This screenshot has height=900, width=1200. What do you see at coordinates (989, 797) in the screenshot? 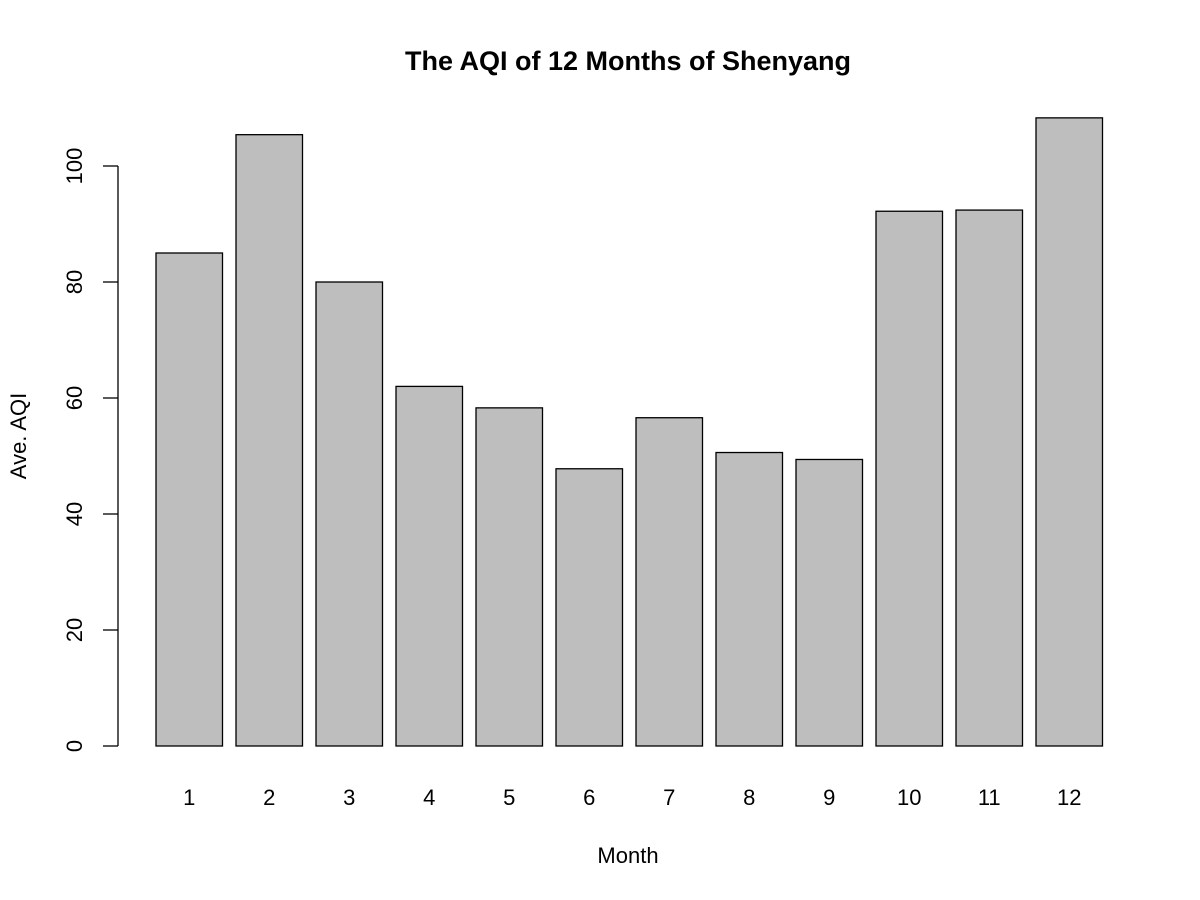
I see `x-tick-label: 11` at bounding box center [989, 797].